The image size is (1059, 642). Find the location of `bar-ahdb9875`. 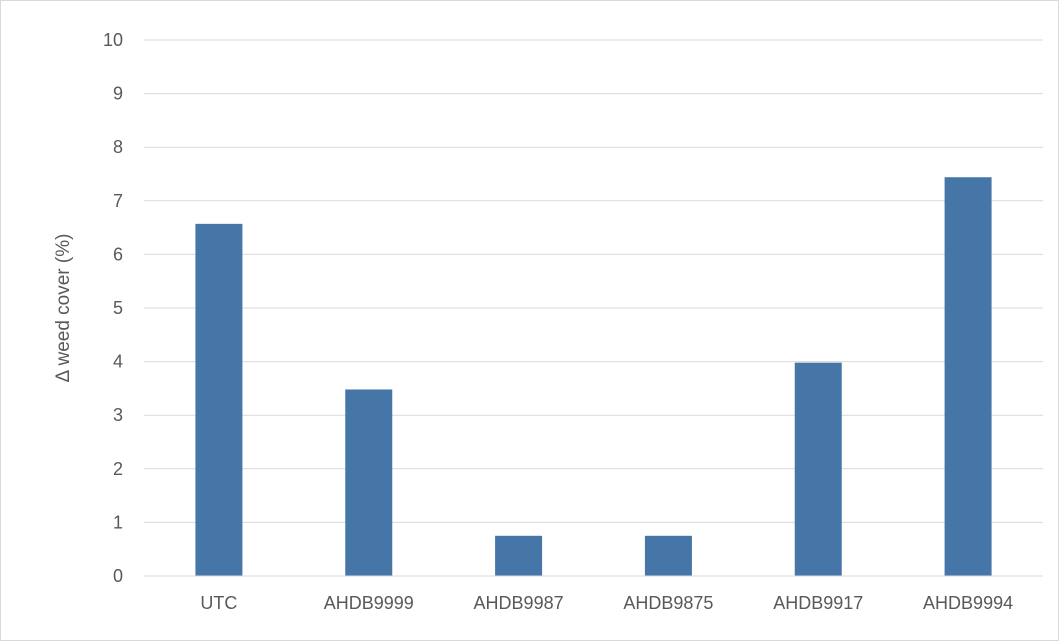

bar-ahdb9875 is located at coordinates (668, 555).